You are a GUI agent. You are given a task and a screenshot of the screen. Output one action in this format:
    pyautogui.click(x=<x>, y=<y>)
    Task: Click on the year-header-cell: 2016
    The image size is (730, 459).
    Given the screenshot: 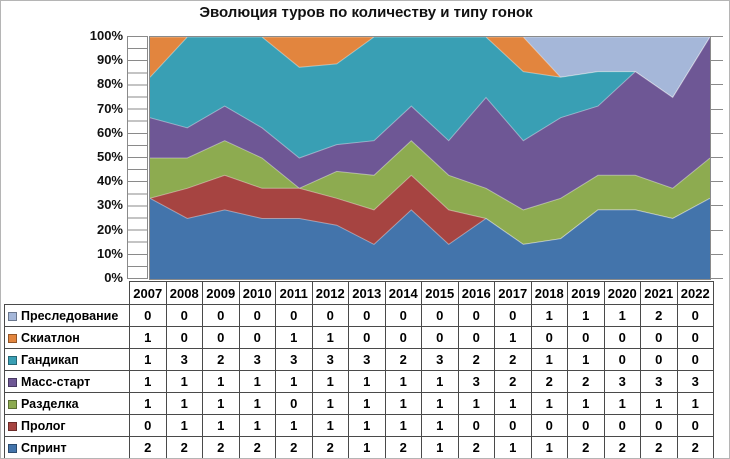 What is the action you would take?
    pyautogui.click(x=476, y=293)
    